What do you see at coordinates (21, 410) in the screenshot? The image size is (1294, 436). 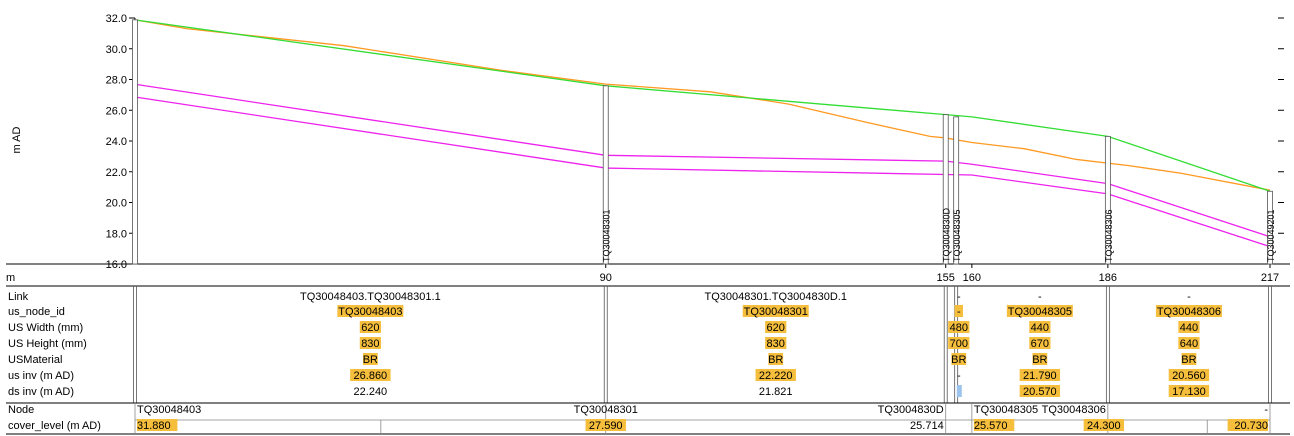 I see `node-row-label: Node` at bounding box center [21, 410].